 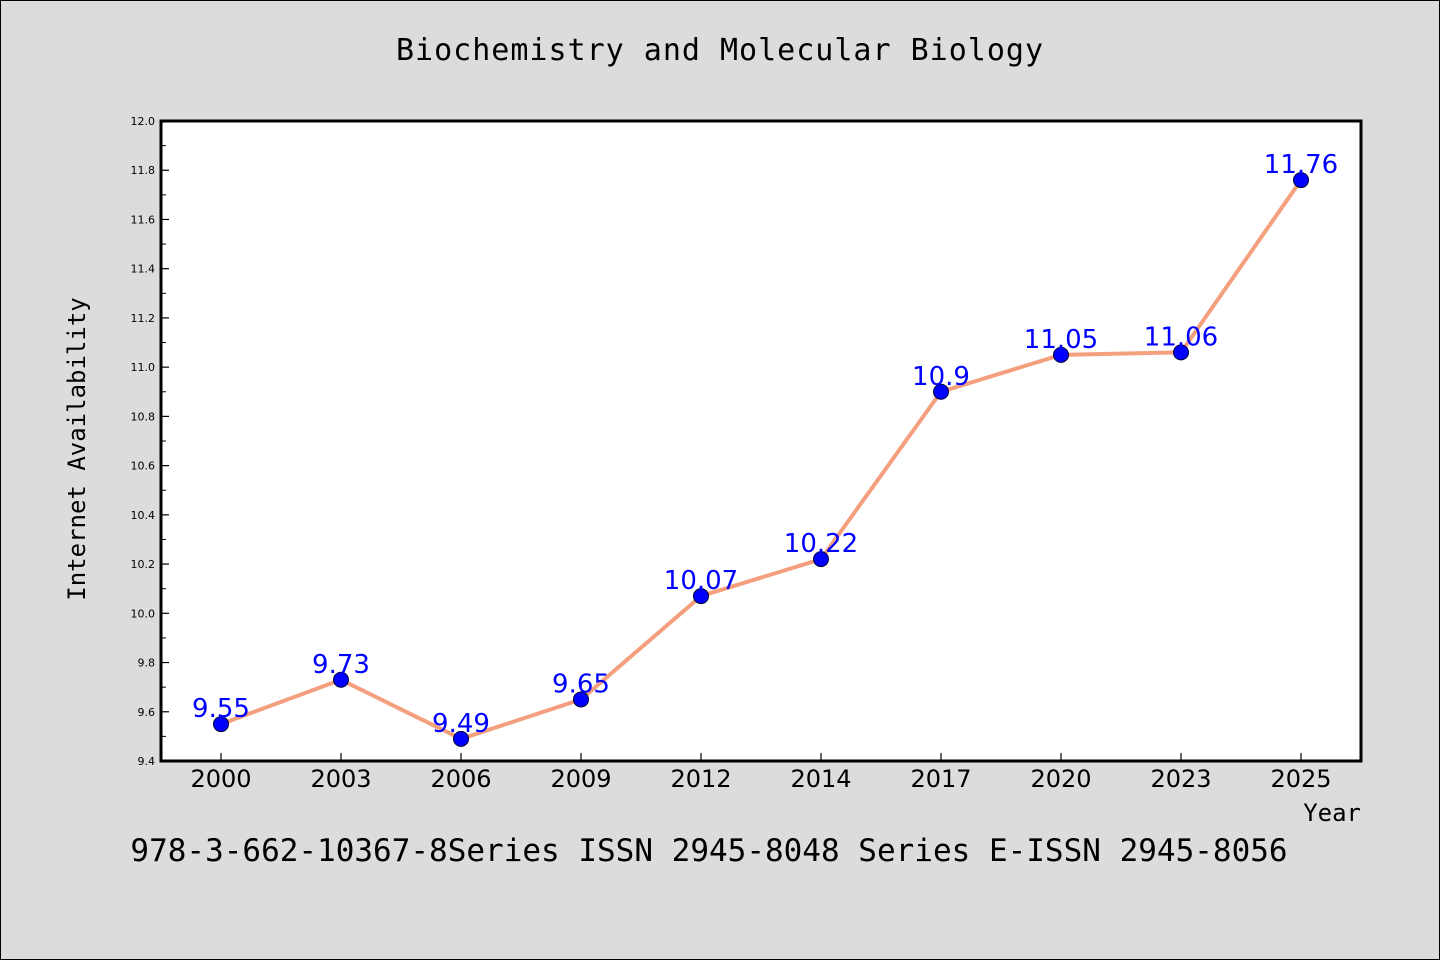 I want to click on data-label: 11.06, so click(x=1181, y=337).